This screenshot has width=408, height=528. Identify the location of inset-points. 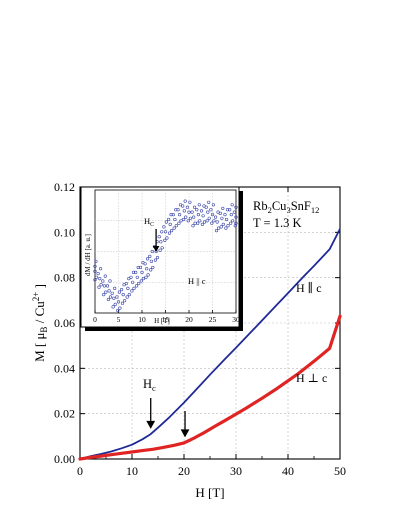
(165, 256).